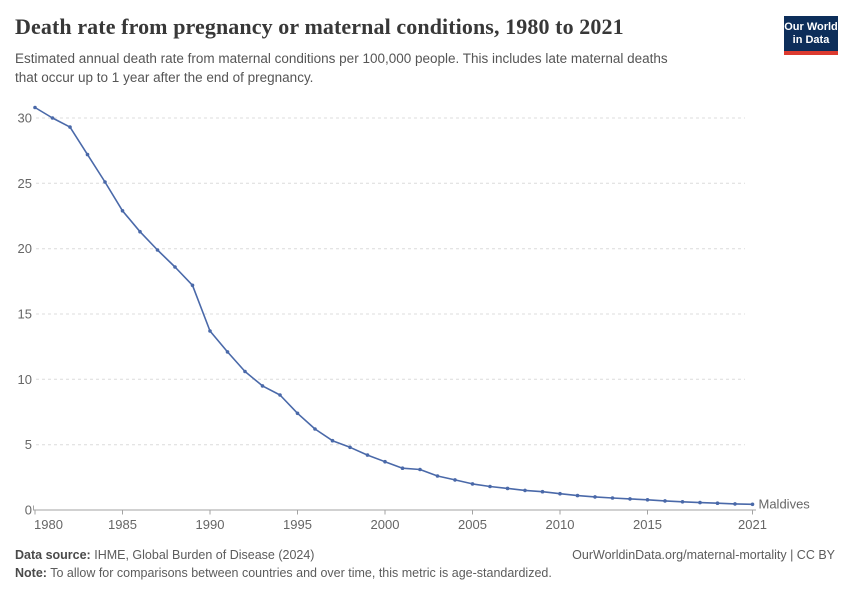 The image size is (850, 600). What do you see at coordinates (204, 555) in the screenshot?
I see `data-source-text: IHME, Global Burden of Disease (2024)` at bounding box center [204, 555].